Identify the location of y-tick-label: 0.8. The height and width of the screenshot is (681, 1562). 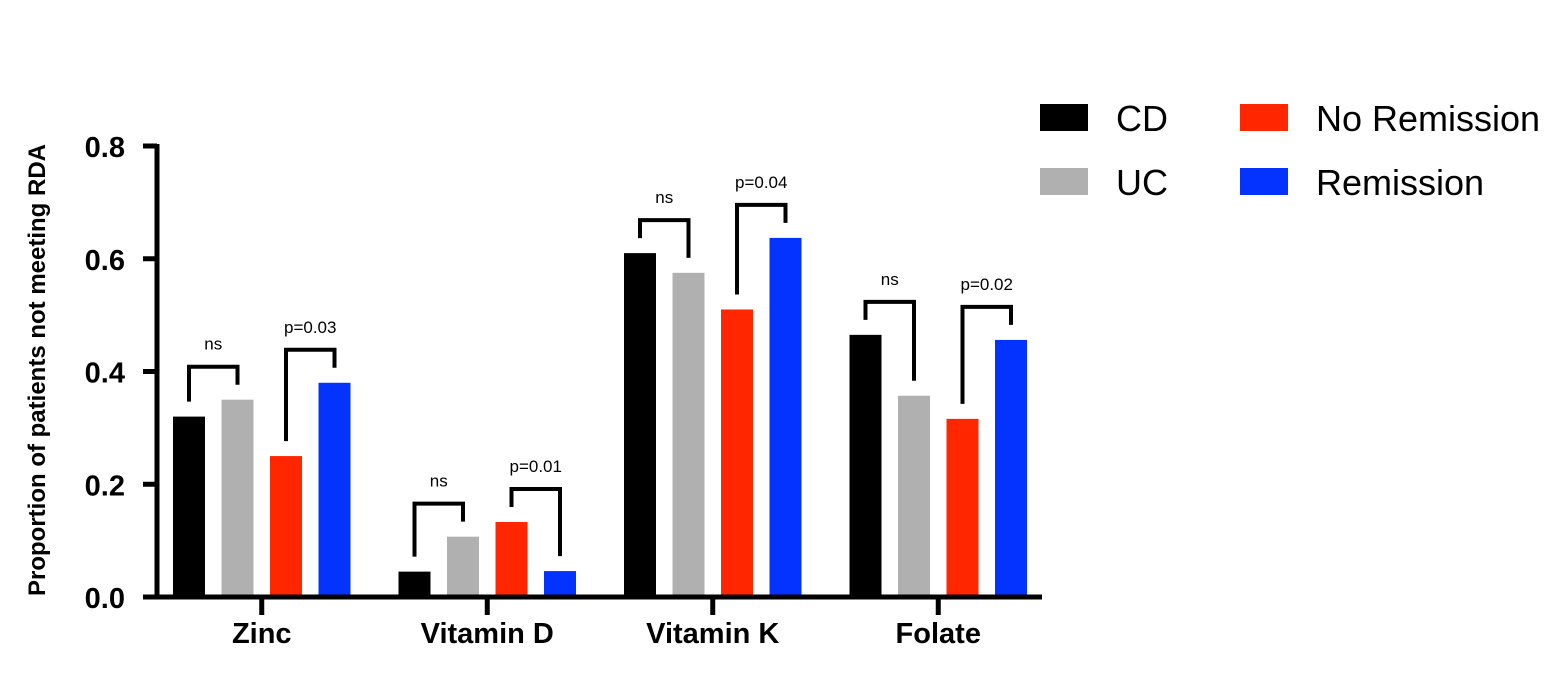
(105, 148).